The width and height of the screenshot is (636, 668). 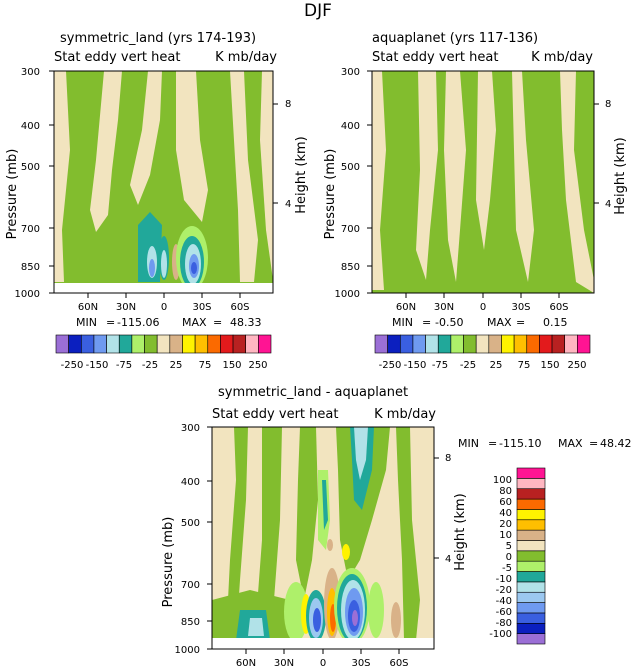 What do you see at coordinates (390, 365) in the screenshot?
I see `panel2-cbar-label-0: -250` at bounding box center [390, 365].